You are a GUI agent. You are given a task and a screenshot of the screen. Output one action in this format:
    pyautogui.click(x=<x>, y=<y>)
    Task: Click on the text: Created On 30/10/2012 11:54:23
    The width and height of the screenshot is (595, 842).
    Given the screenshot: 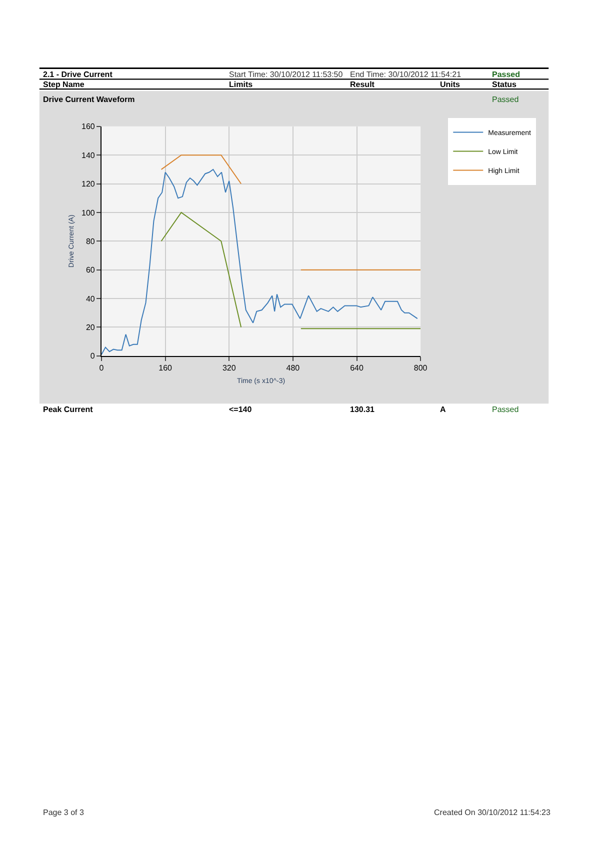 What is the action you would take?
    pyautogui.click(x=492, y=812)
    